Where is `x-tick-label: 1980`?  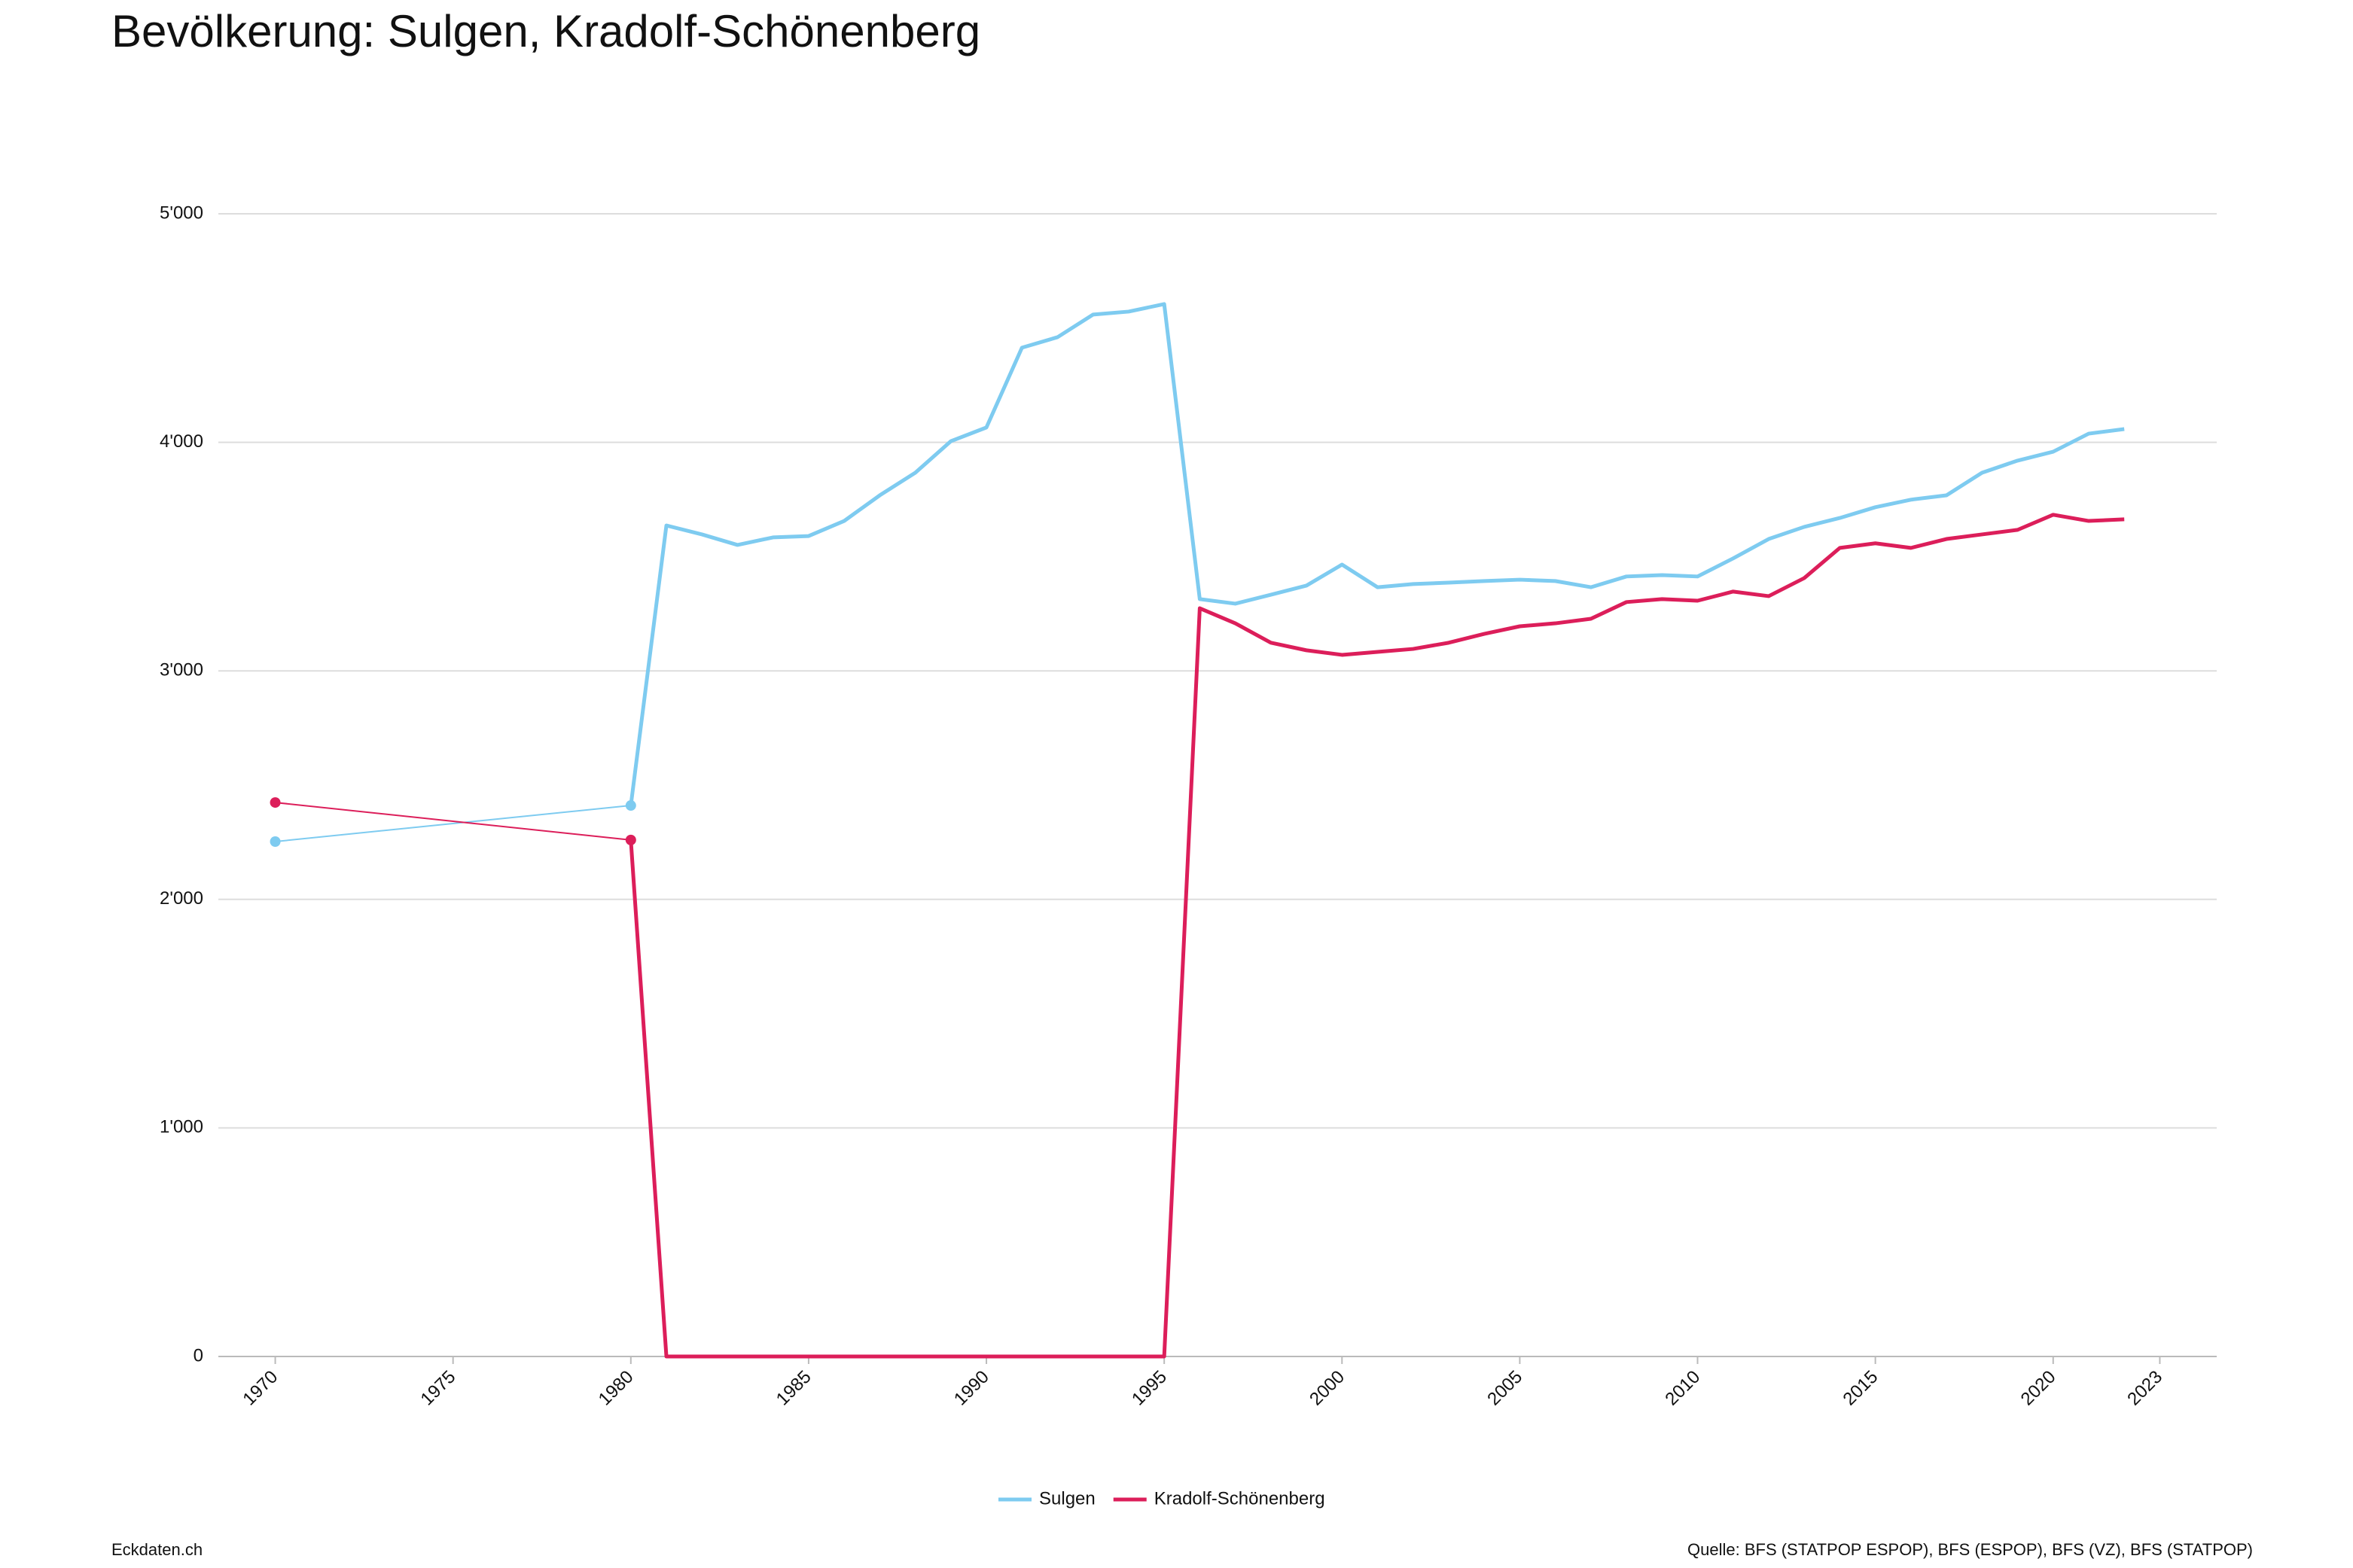
x-tick-label: 1980 is located at coordinates (616, 1388).